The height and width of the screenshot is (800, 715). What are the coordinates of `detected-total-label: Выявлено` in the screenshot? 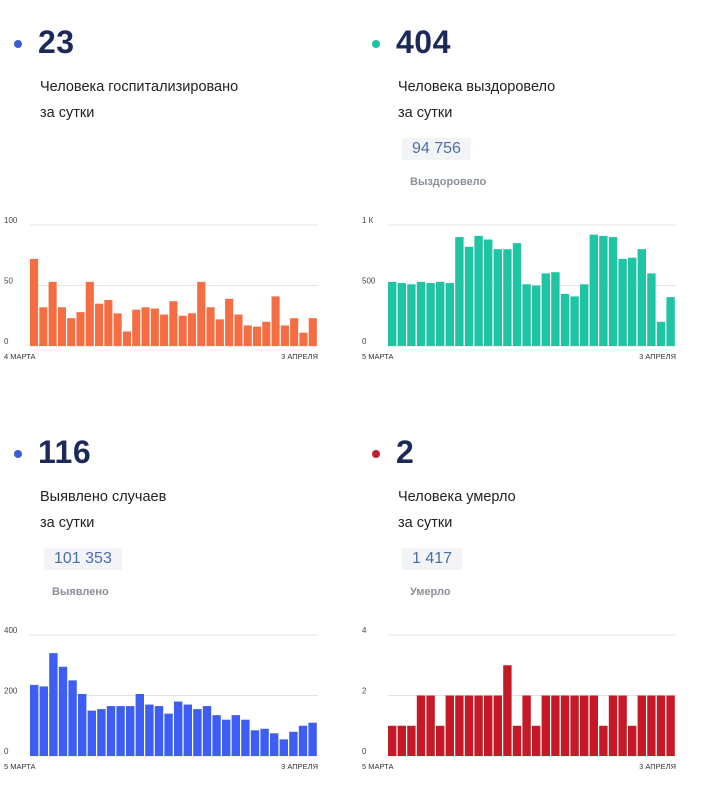 It's located at (80, 592).